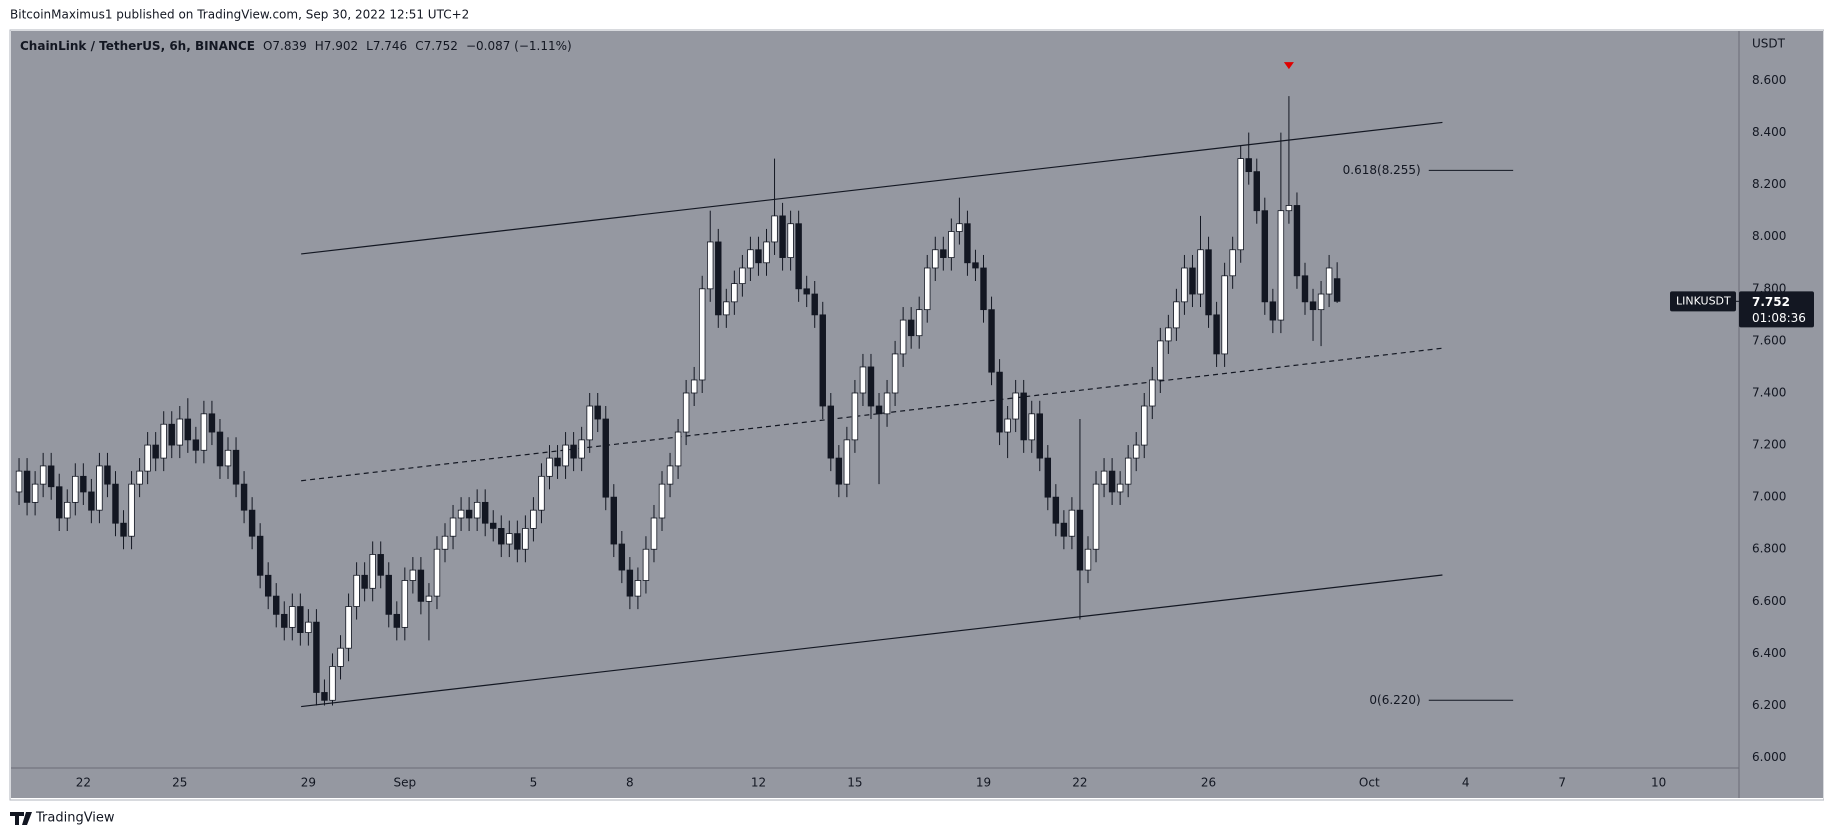 The height and width of the screenshot is (837, 1824). Describe the element at coordinates (441, 46) in the screenshot. I see `legend-value: 7.752` at that location.